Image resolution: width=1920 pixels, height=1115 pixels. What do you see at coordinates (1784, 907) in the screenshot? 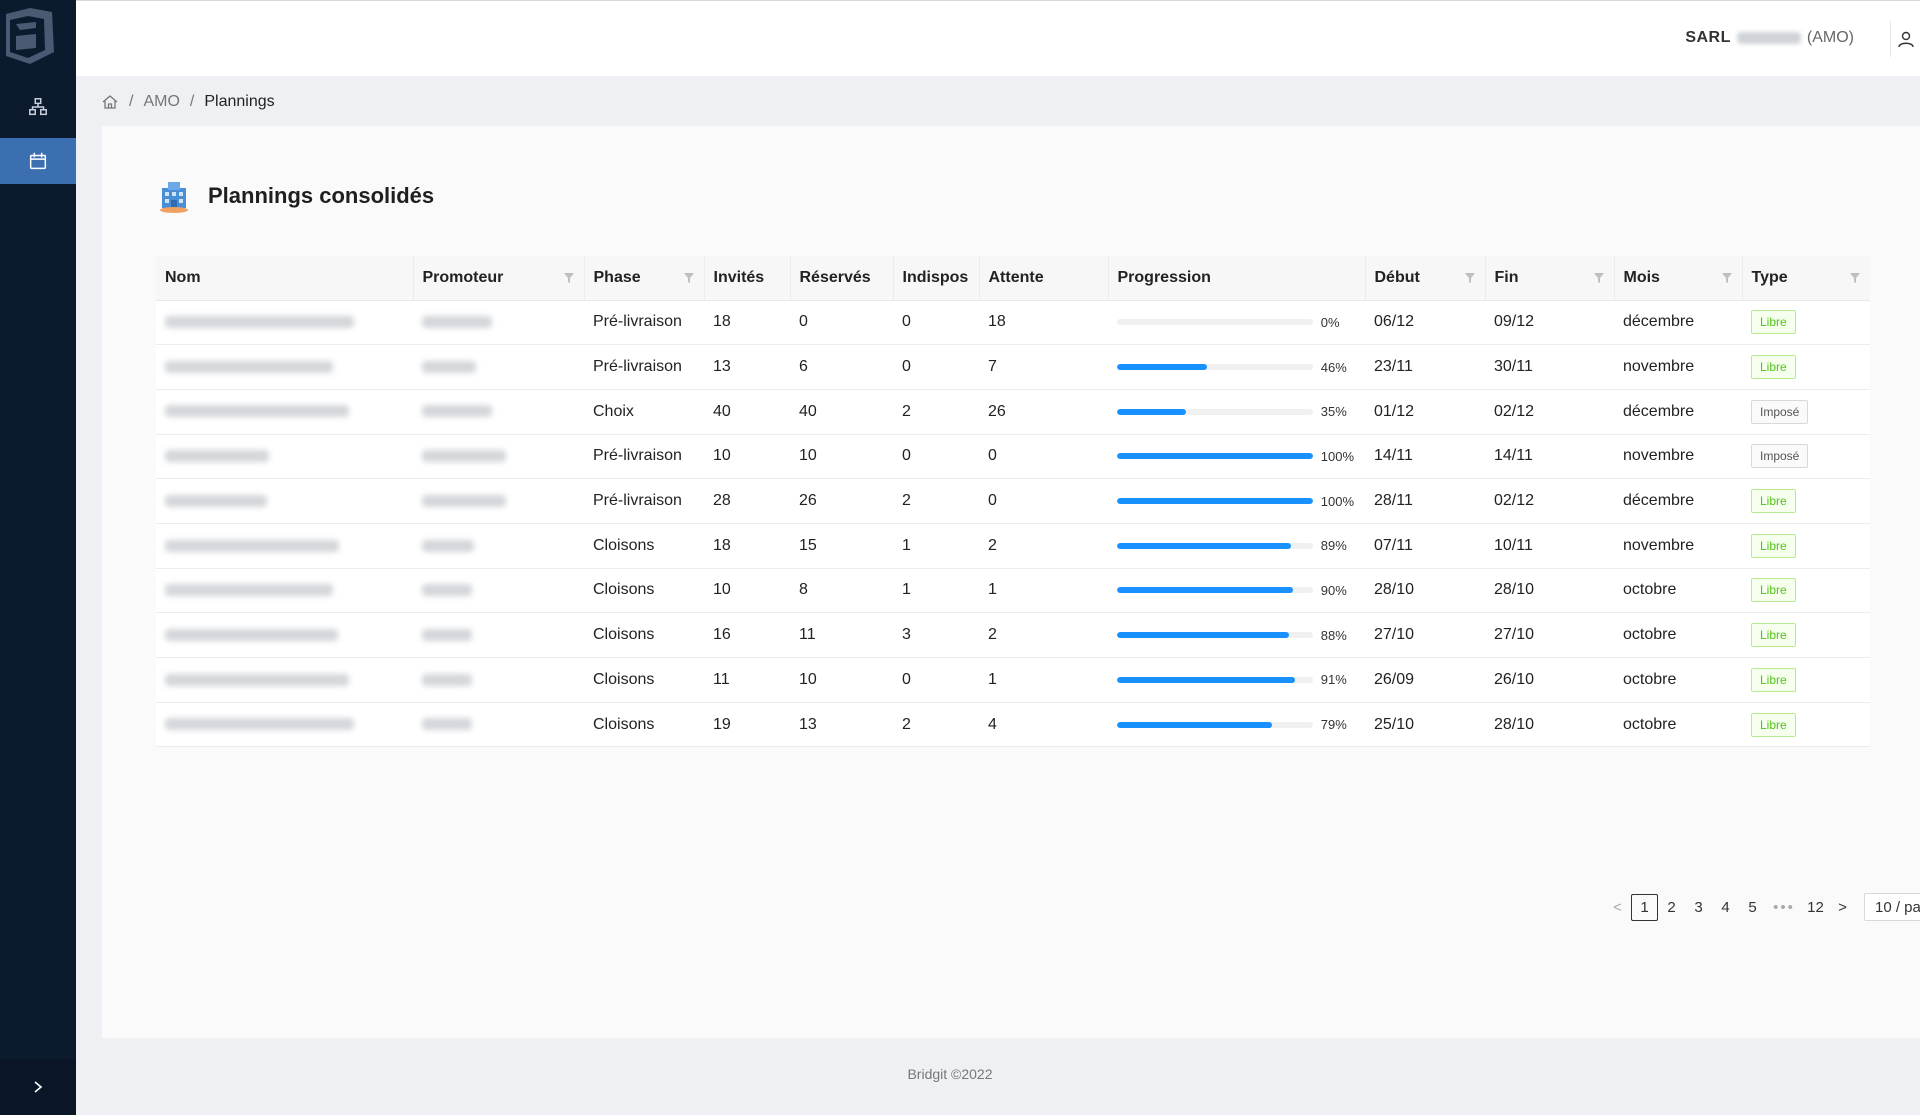
I see `pagination-ellipsis: •••` at bounding box center [1784, 907].